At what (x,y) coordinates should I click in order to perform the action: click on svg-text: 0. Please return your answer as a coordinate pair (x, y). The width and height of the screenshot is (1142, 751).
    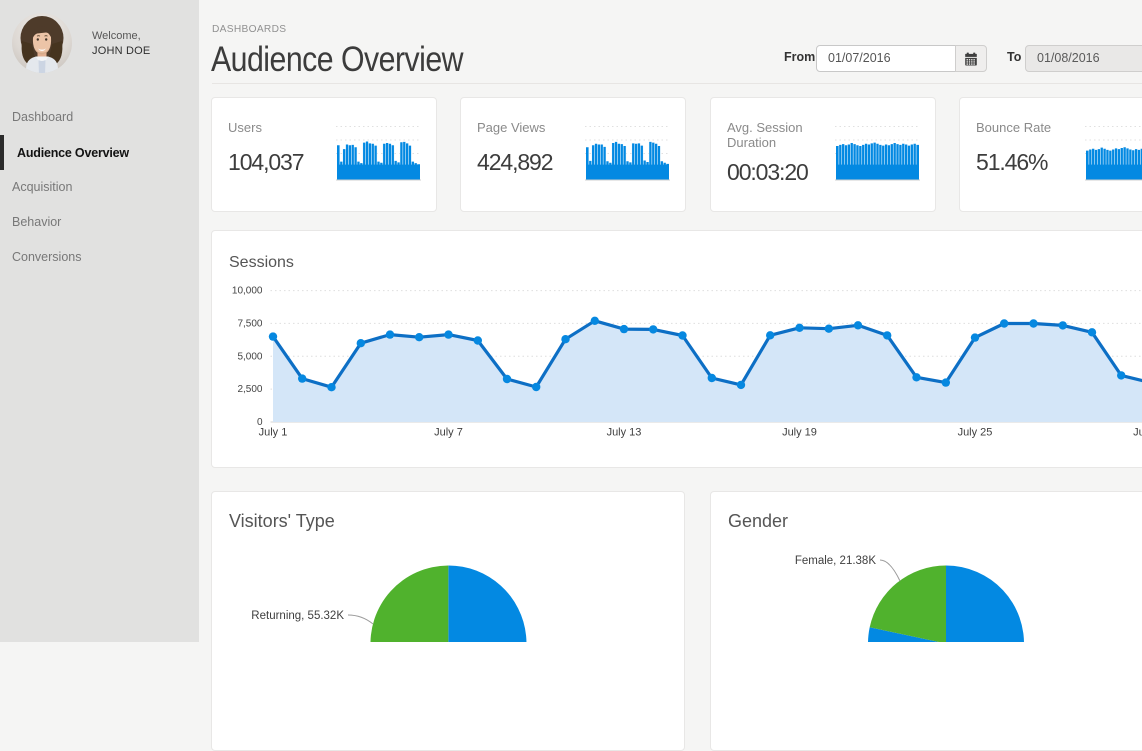
    Looking at the image, I should click on (260, 422).